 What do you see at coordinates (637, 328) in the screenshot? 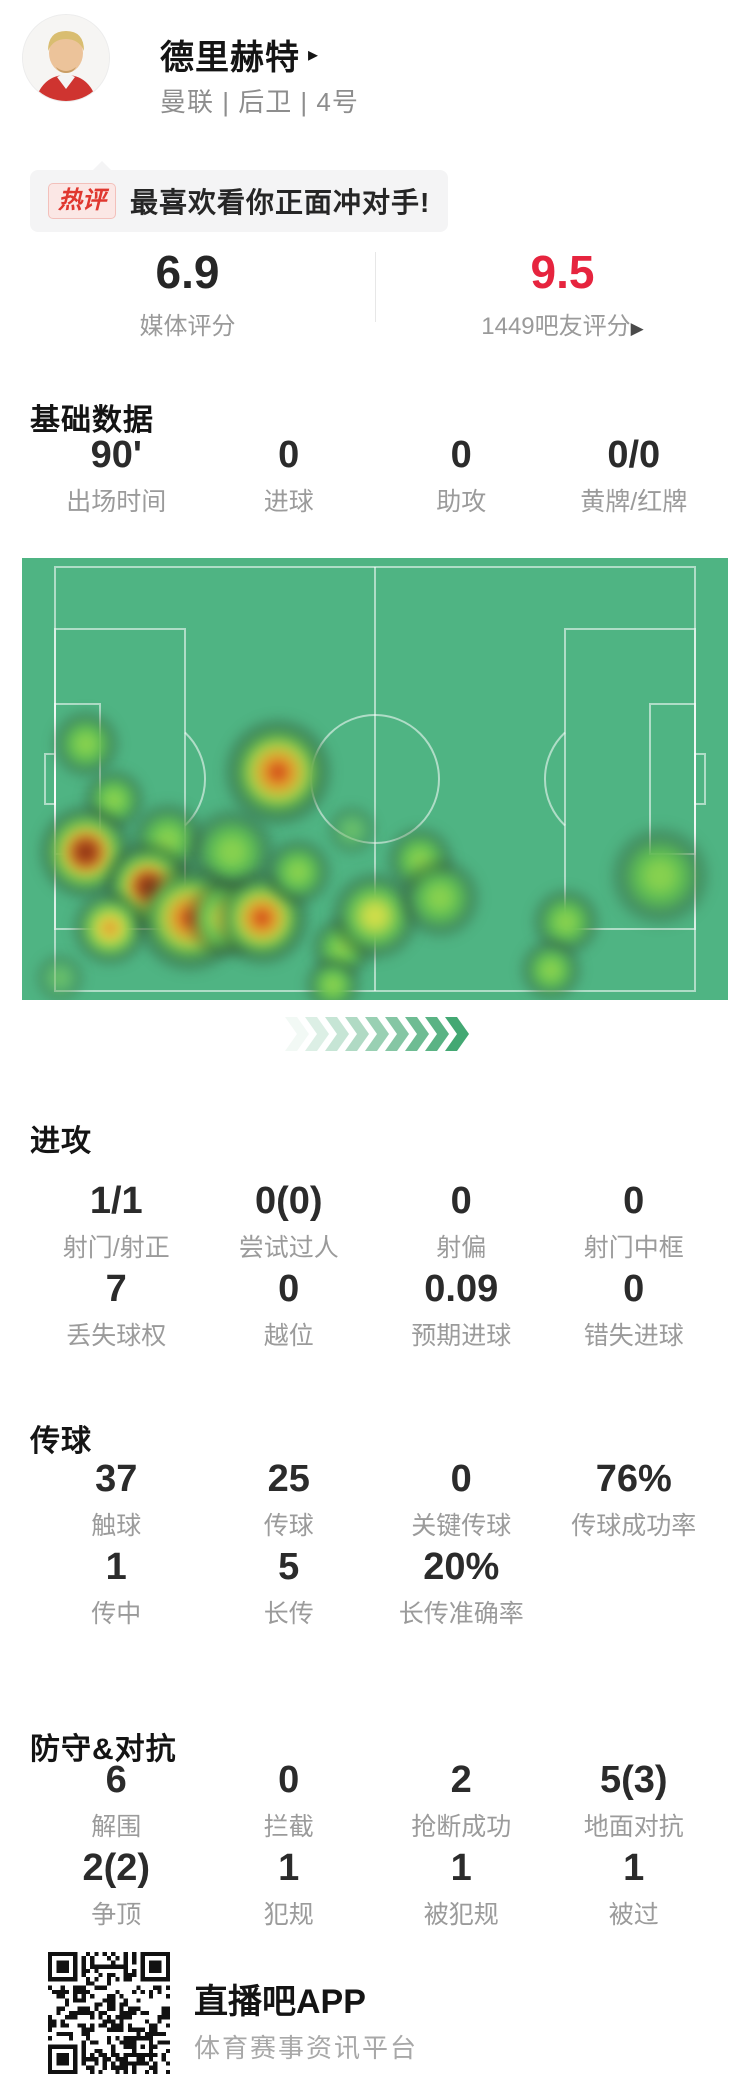
I see `fan-rating-arrow-icon: ▶` at bounding box center [637, 328].